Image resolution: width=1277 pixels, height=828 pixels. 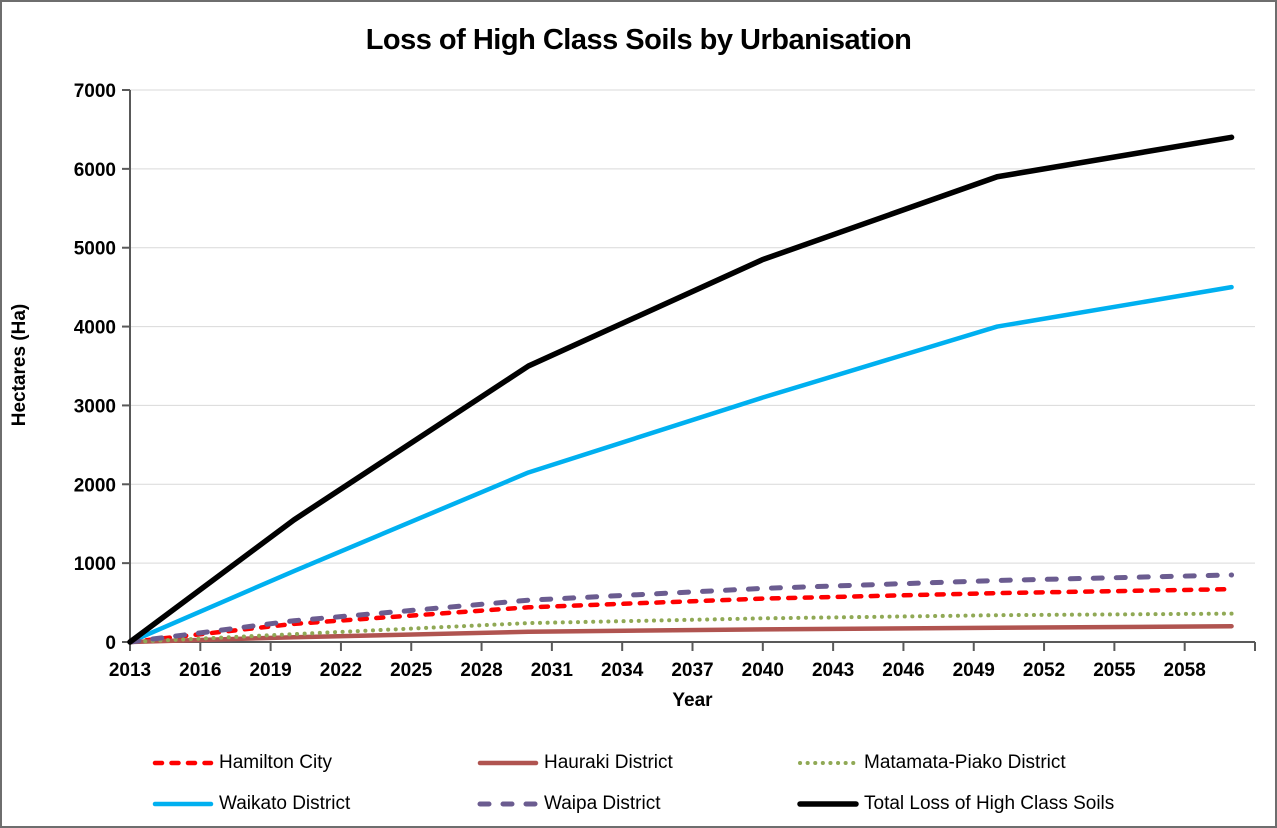 What do you see at coordinates (270, 670) in the screenshot?
I see `x-tick-label-2019: 2019` at bounding box center [270, 670].